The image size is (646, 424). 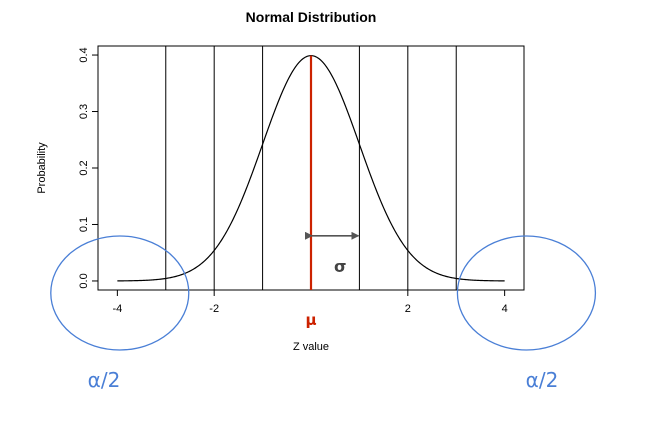 What do you see at coordinates (526, 293) in the screenshot?
I see `right-tail-circle` at bounding box center [526, 293].